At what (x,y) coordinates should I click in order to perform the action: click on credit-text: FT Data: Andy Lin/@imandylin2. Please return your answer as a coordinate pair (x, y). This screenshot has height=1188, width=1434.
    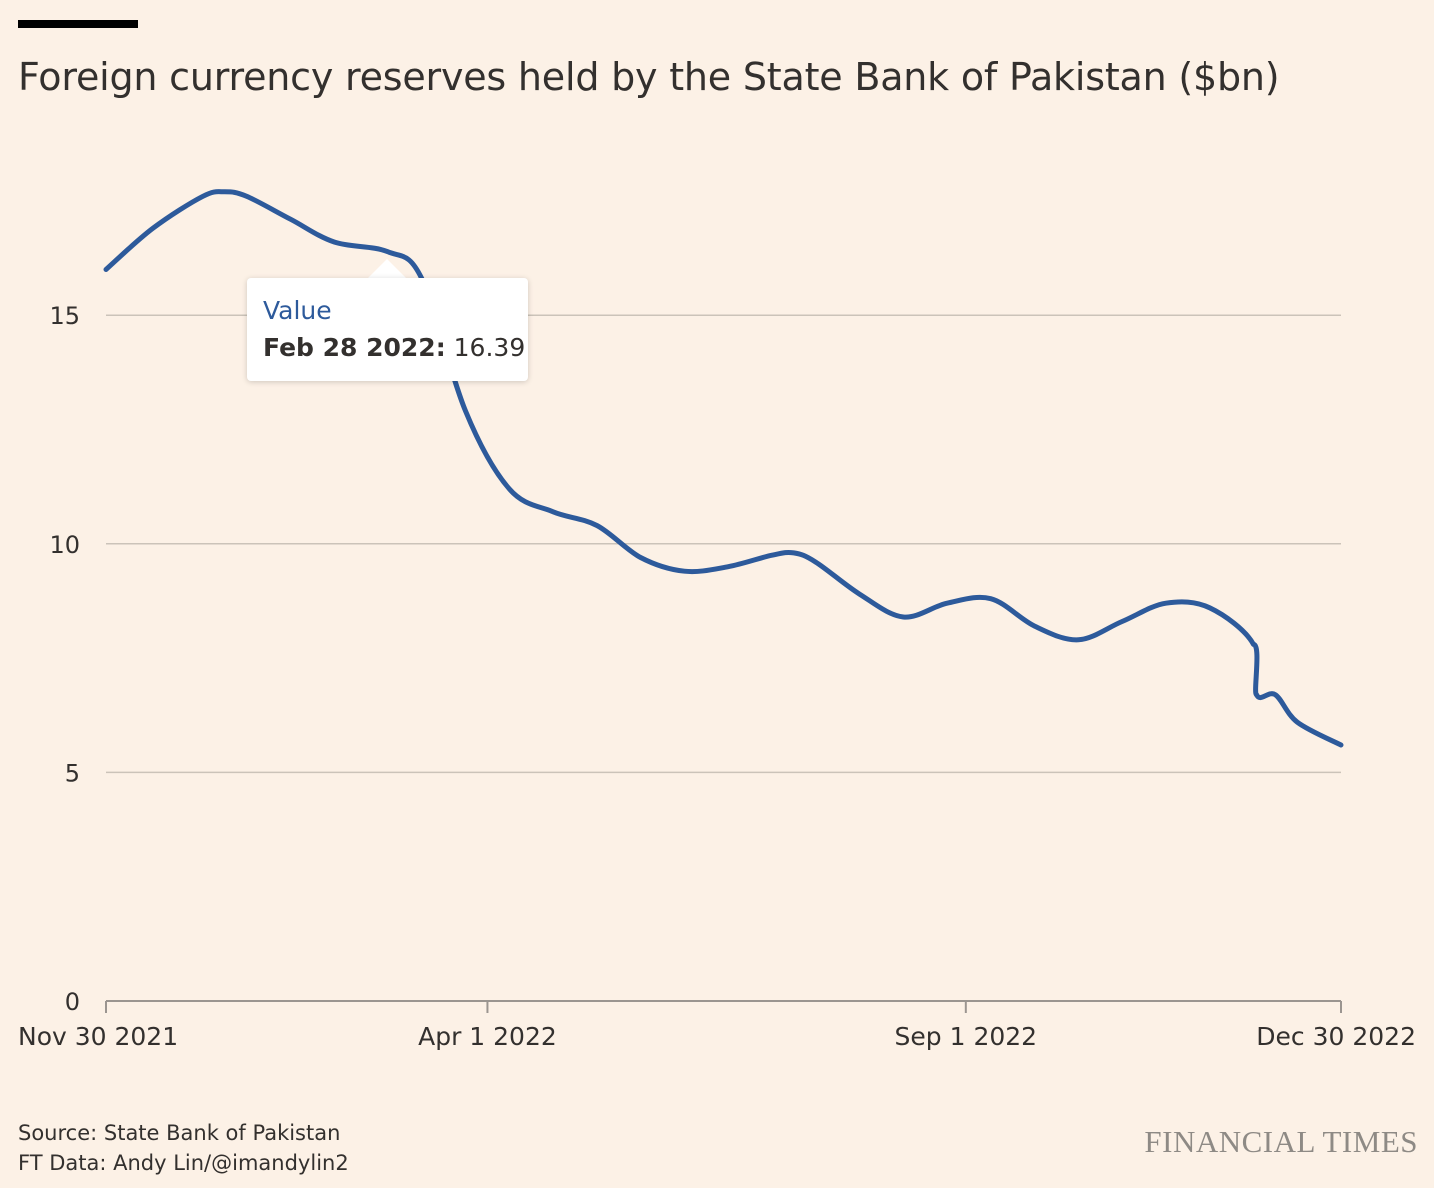
    Looking at the image, I should click on (183, 1163).